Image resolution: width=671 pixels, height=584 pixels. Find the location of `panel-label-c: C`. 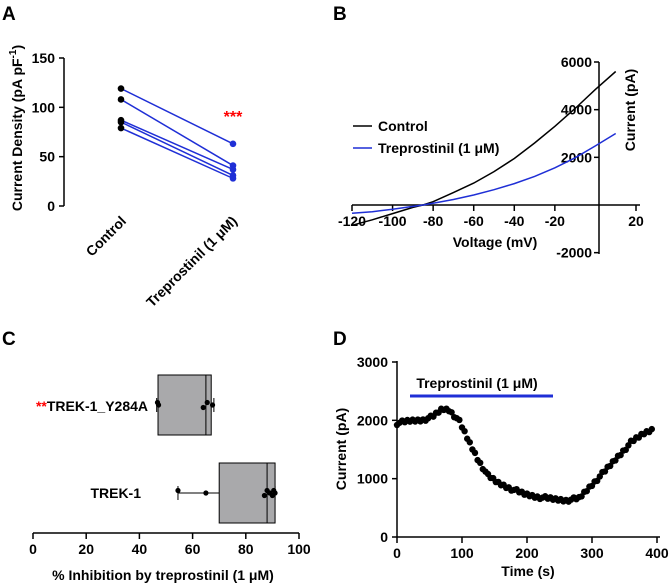

panel-label-c: C is located at coordinates (9, 339).